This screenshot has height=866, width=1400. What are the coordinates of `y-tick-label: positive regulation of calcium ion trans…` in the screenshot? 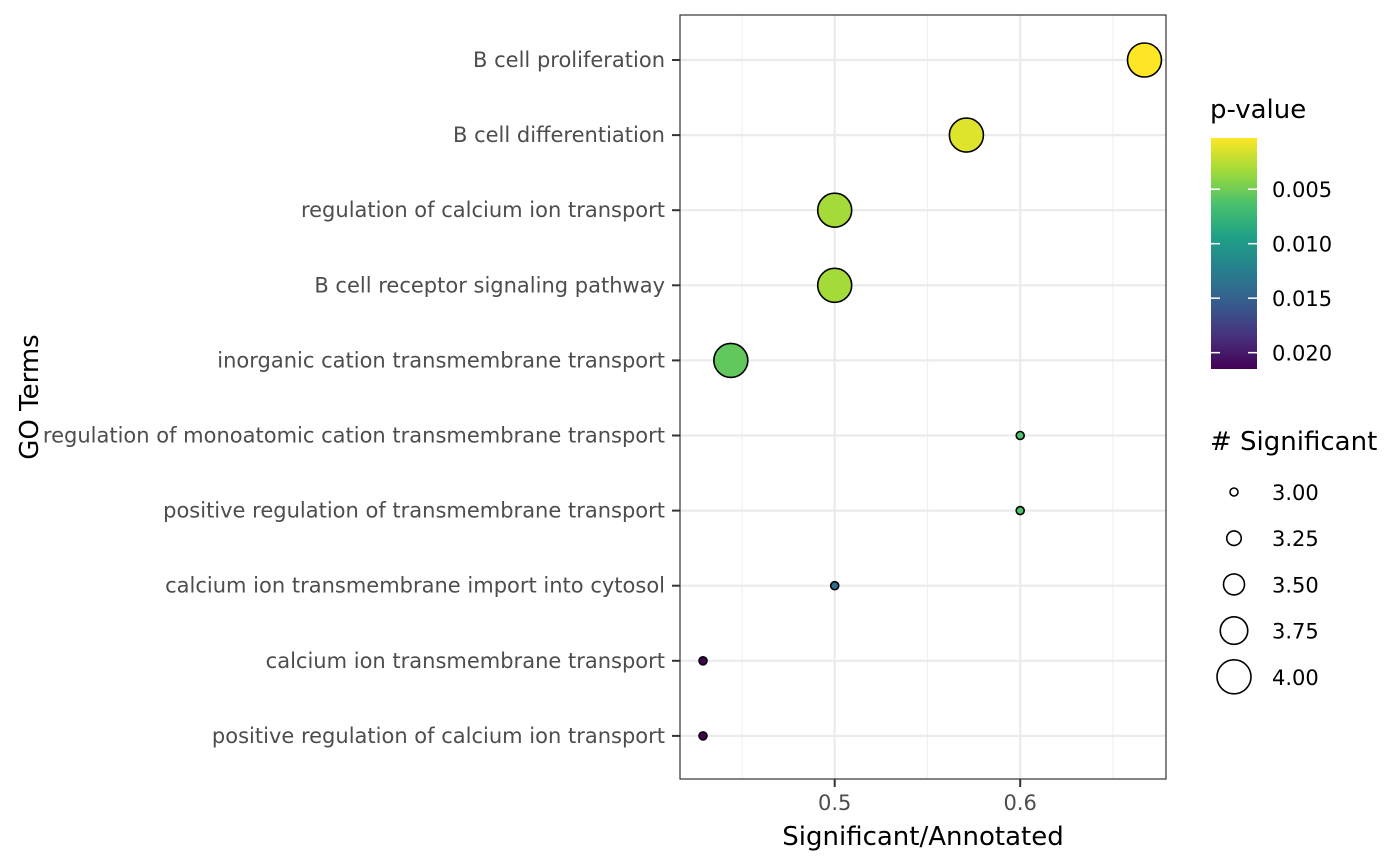 It's located at (438, 736).